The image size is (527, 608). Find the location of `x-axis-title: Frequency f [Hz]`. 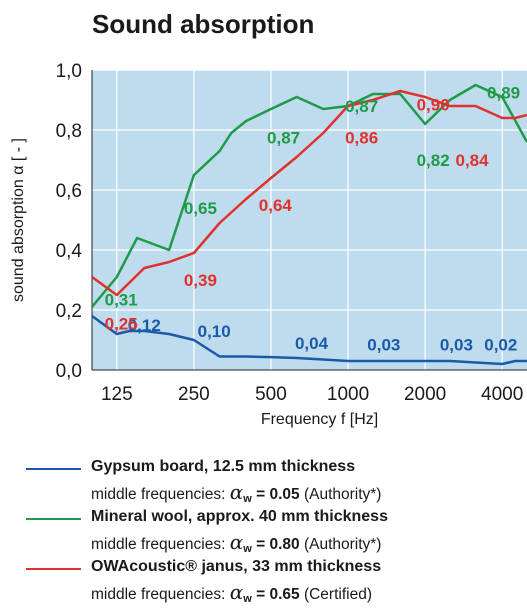

x-axis-title: Frequency f [Hz] is located at coordinates (319, 419).